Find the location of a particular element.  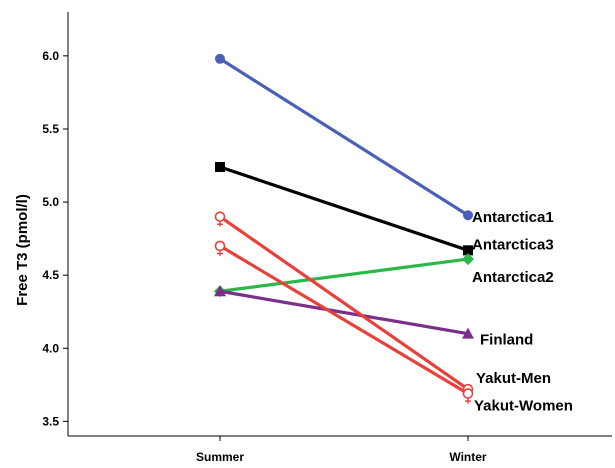

series-antarctica3 is located at coordinates (344, 208).